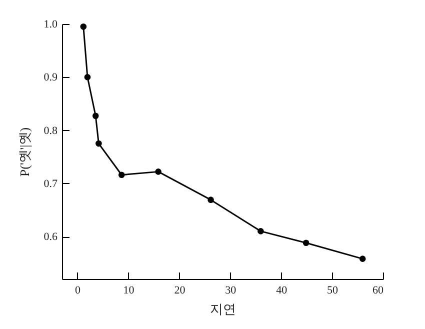 The width and height of the screenshot is (425, 329). I want to click on x-tick-label: 40, so click(282, 290).